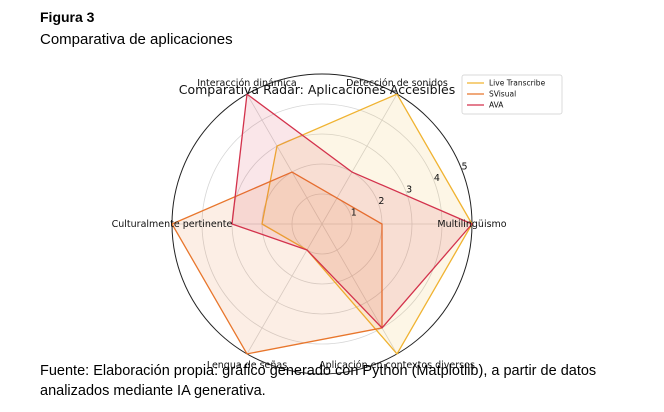 This screenshot has height=412, width=664. Describe the element at coordinates (67, 17) in the screenshot. I see `figure-label: Figura 3` at that location.